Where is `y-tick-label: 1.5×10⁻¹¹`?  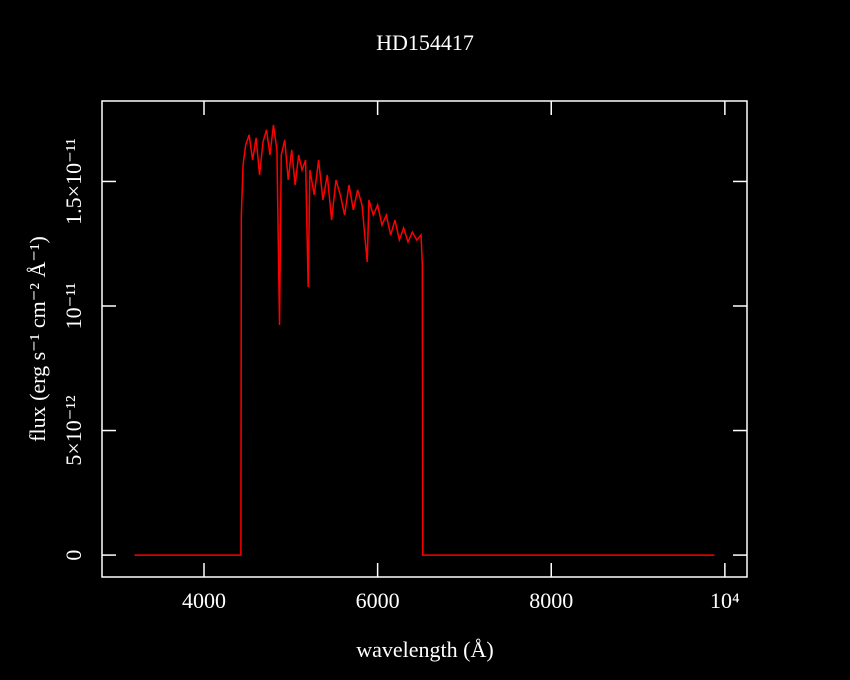
y-tick-label: 1.5×10⁻¹¹ is located at coordinates (73, 181).